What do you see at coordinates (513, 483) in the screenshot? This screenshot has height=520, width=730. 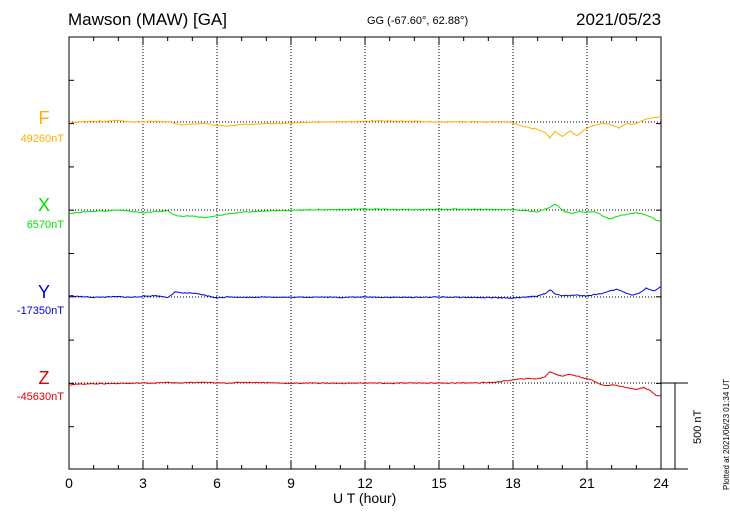 I see `x-tick-label: 18` at bounding box center [513, 483].